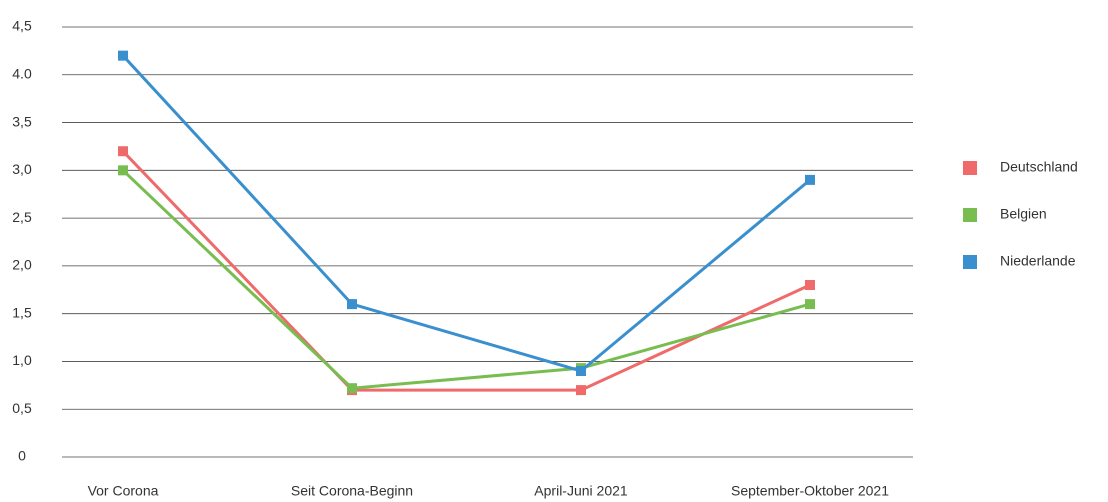 The height and width of the screenshot is (502, 1108). What do you see at coordinates (22, 408) in the screenshot?
I see `y-tick-label: 0,5` at bounding box center [22, 408].